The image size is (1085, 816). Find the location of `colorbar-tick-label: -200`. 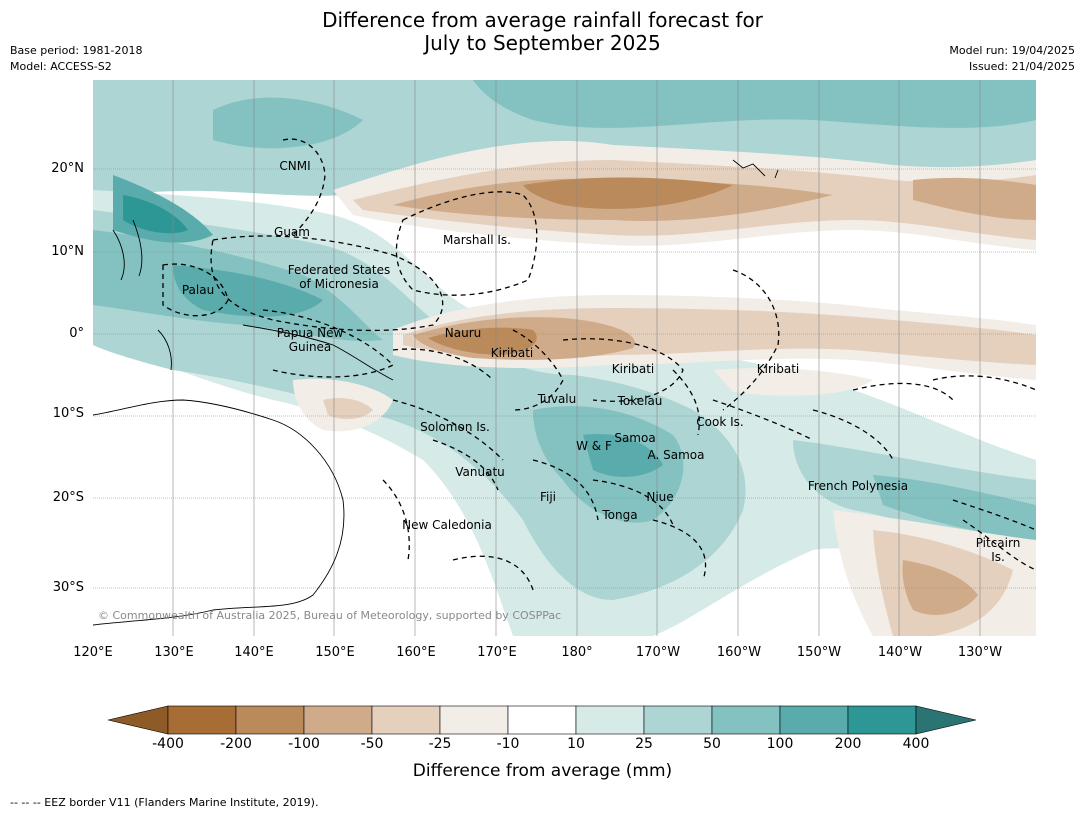

colorbar-tick-label: -200 is located at coordinates (236, 744).